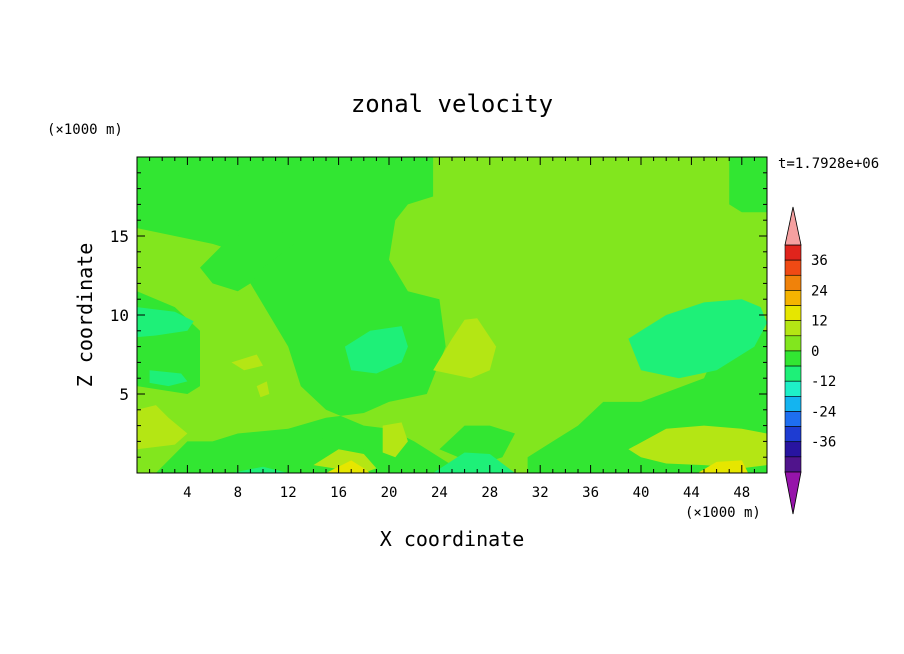 This screenshot has width=904, height=654. What do you see at coordinates (819, 261) in the screenshot?
I see `colorbar-tick-label: 36` at bounding box center [819, 261].